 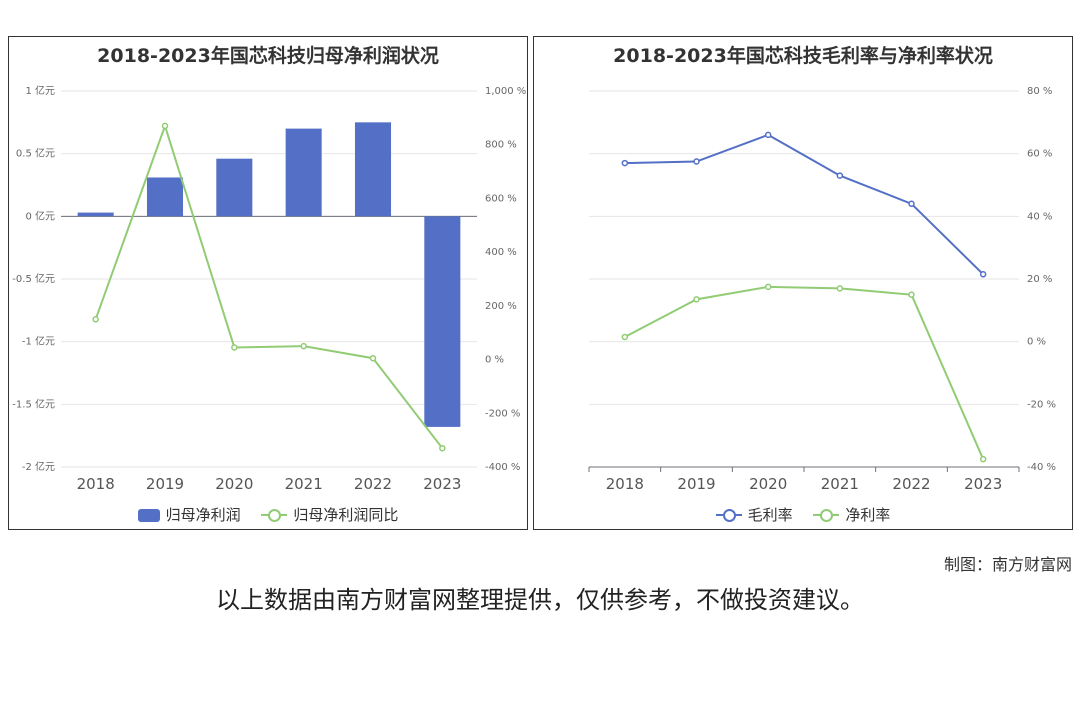 I want to click on right-chart-legend: 毛利率 净利率, so click(x=803, y=514).